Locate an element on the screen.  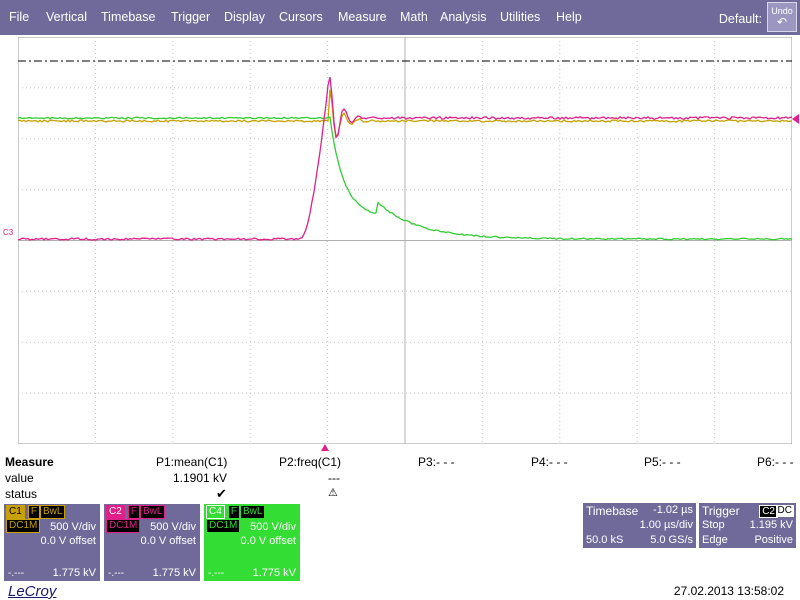
trigger-coupling: DC is located at coordinates (785, 511).